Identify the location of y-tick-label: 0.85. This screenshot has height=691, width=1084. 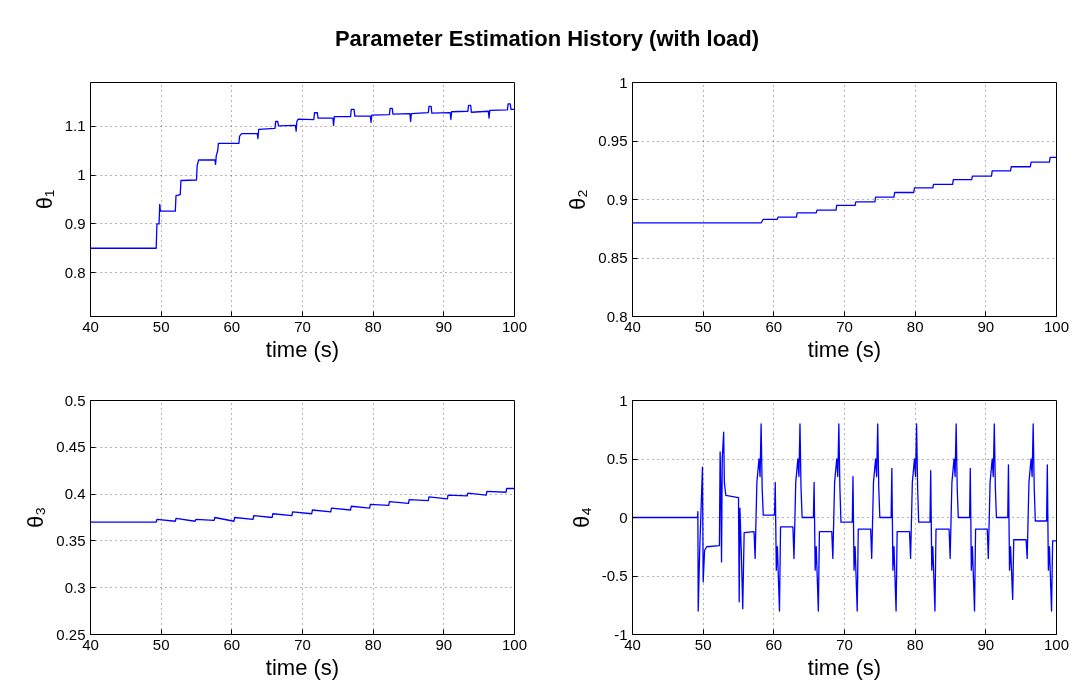
(613, 257).